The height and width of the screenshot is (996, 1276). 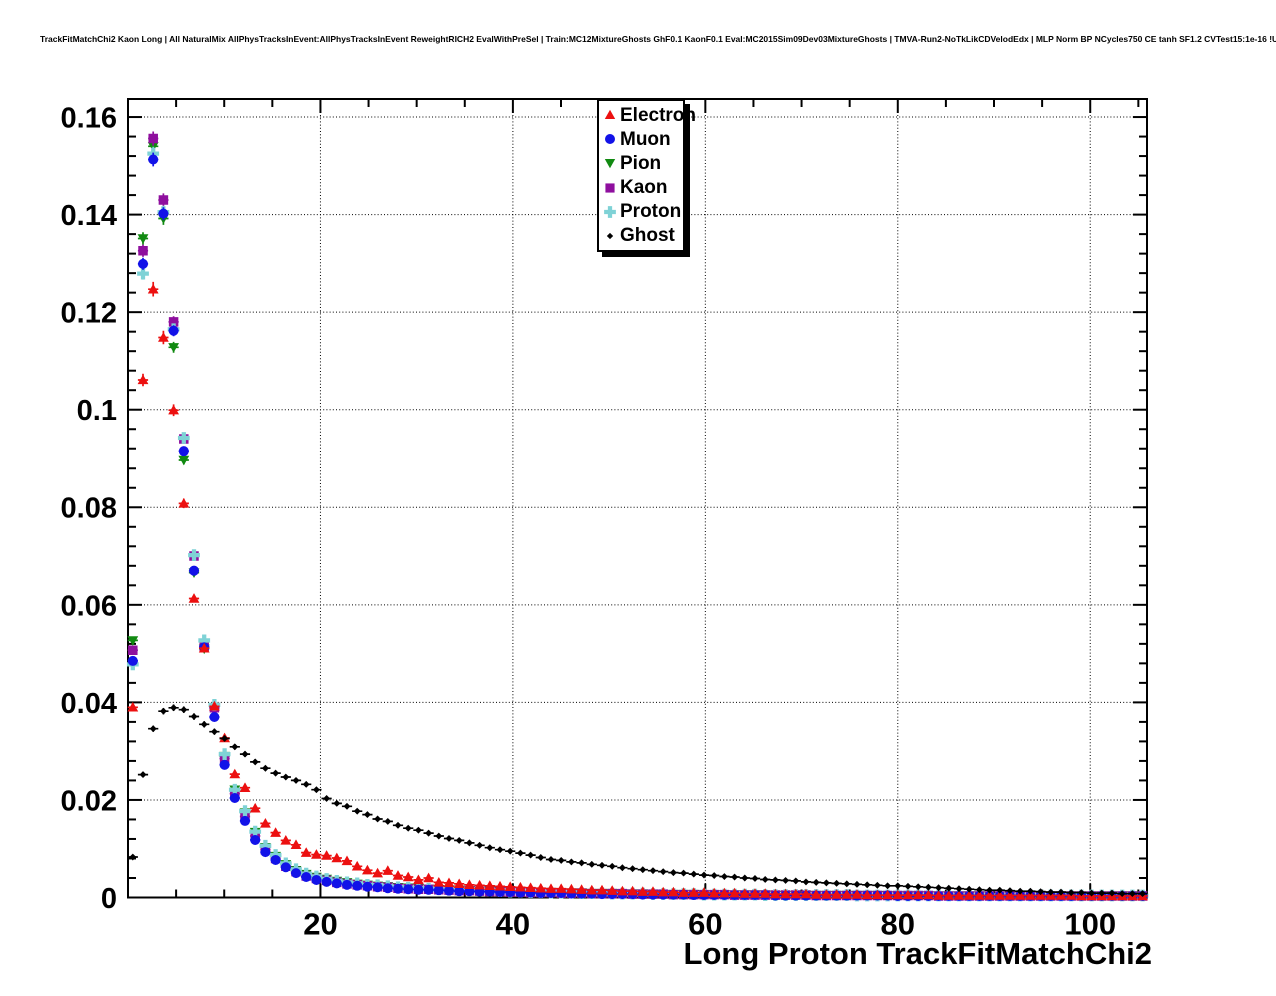 I want to click on electron-marker-icon, so click(x=610, y=114).